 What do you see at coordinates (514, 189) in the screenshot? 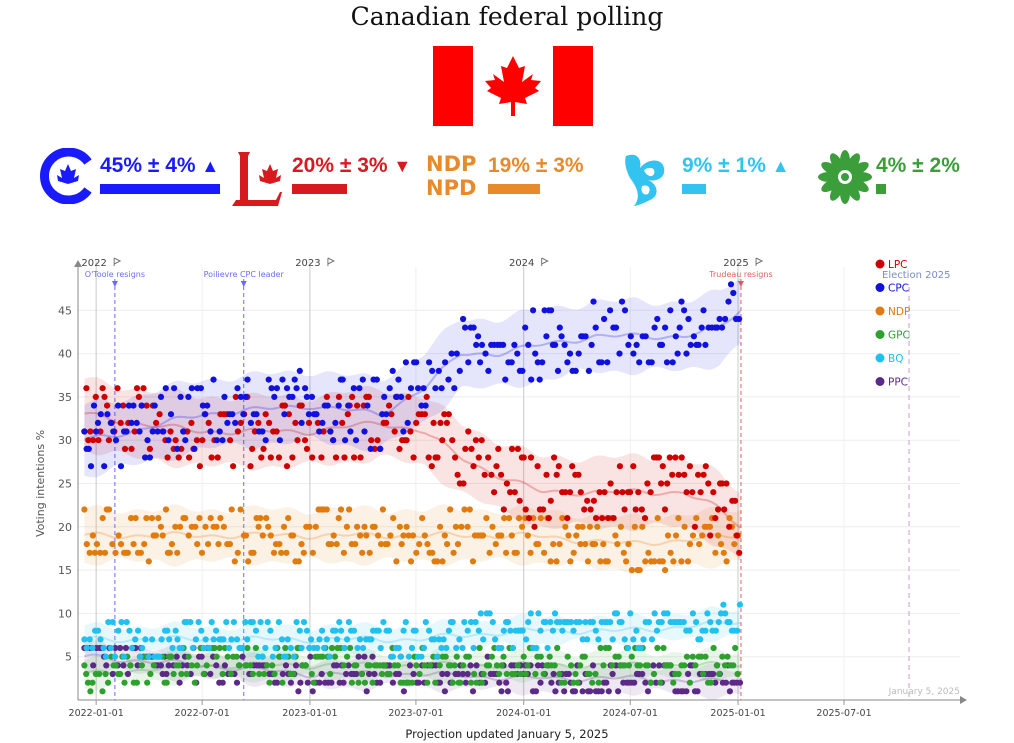
I see `ndp-bar` at bounding box center [514, 189].